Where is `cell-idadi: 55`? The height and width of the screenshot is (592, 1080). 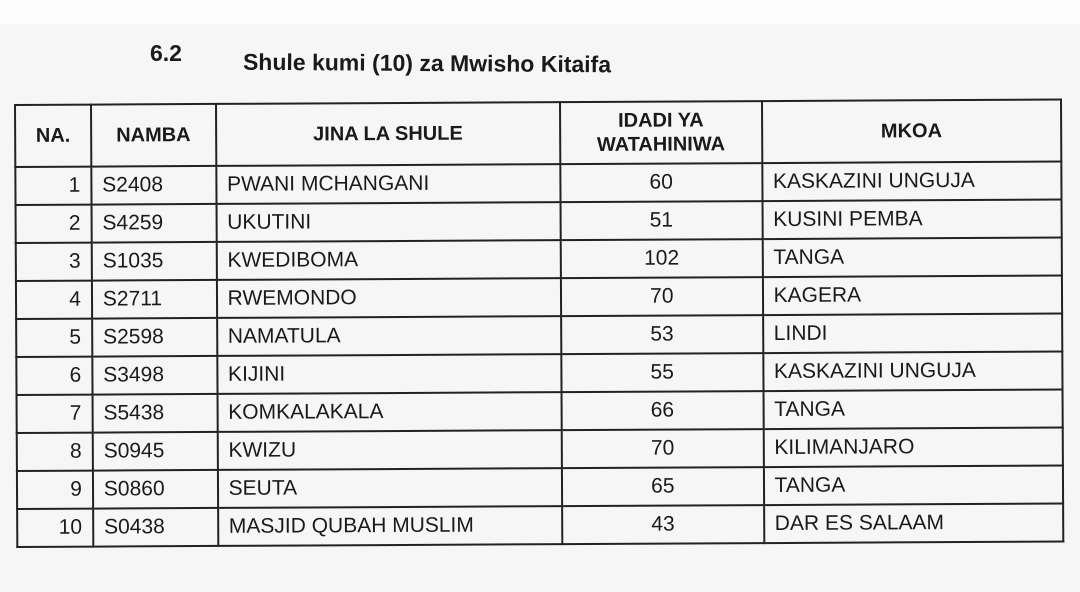 cell-idadi: 55 is located at coordinates (662, 373).